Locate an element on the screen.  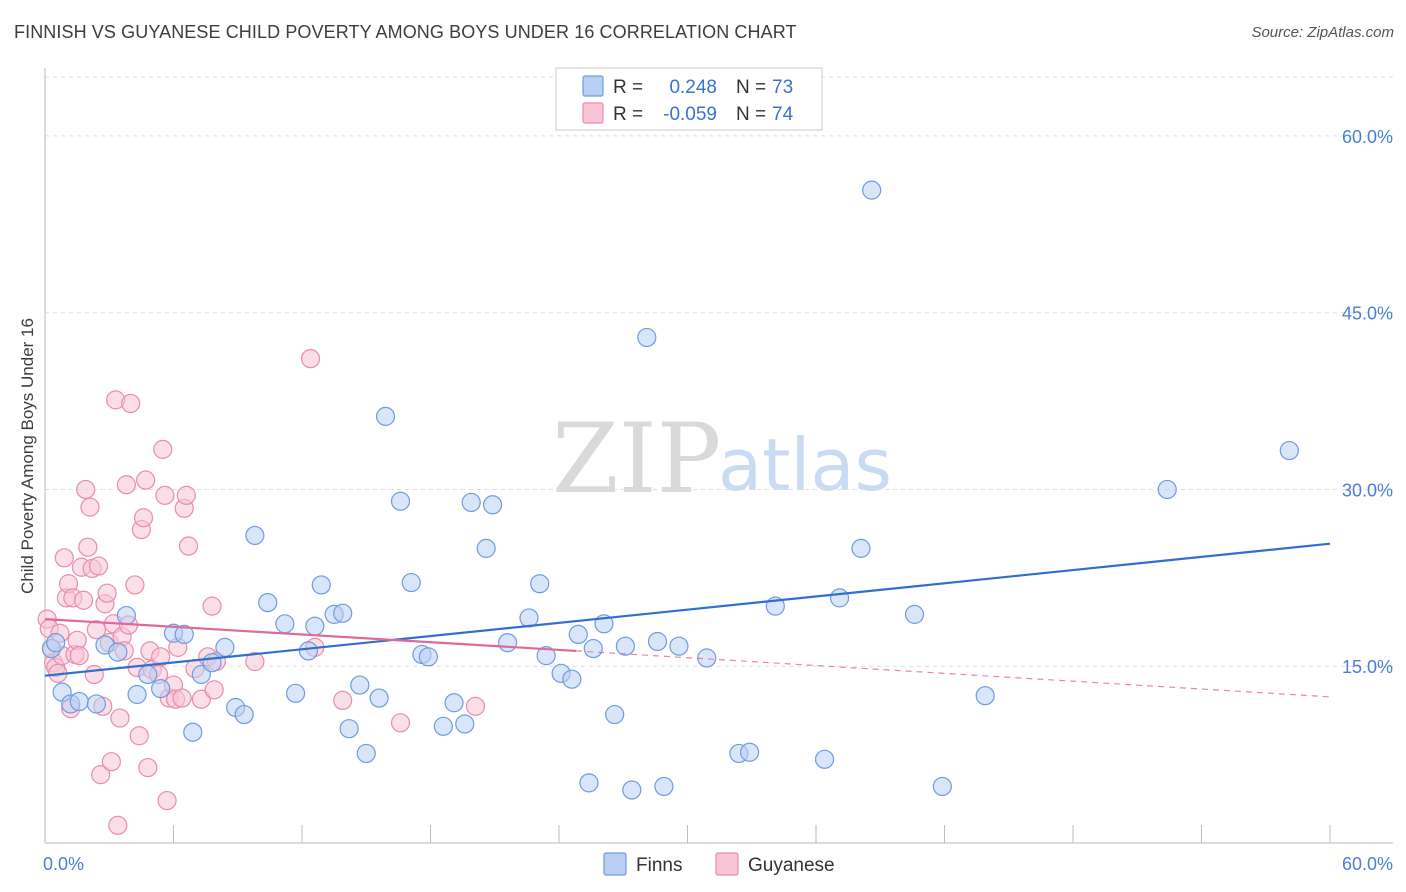
bottom-legend-label-finns: Finns is located at coordinates (659, 865).